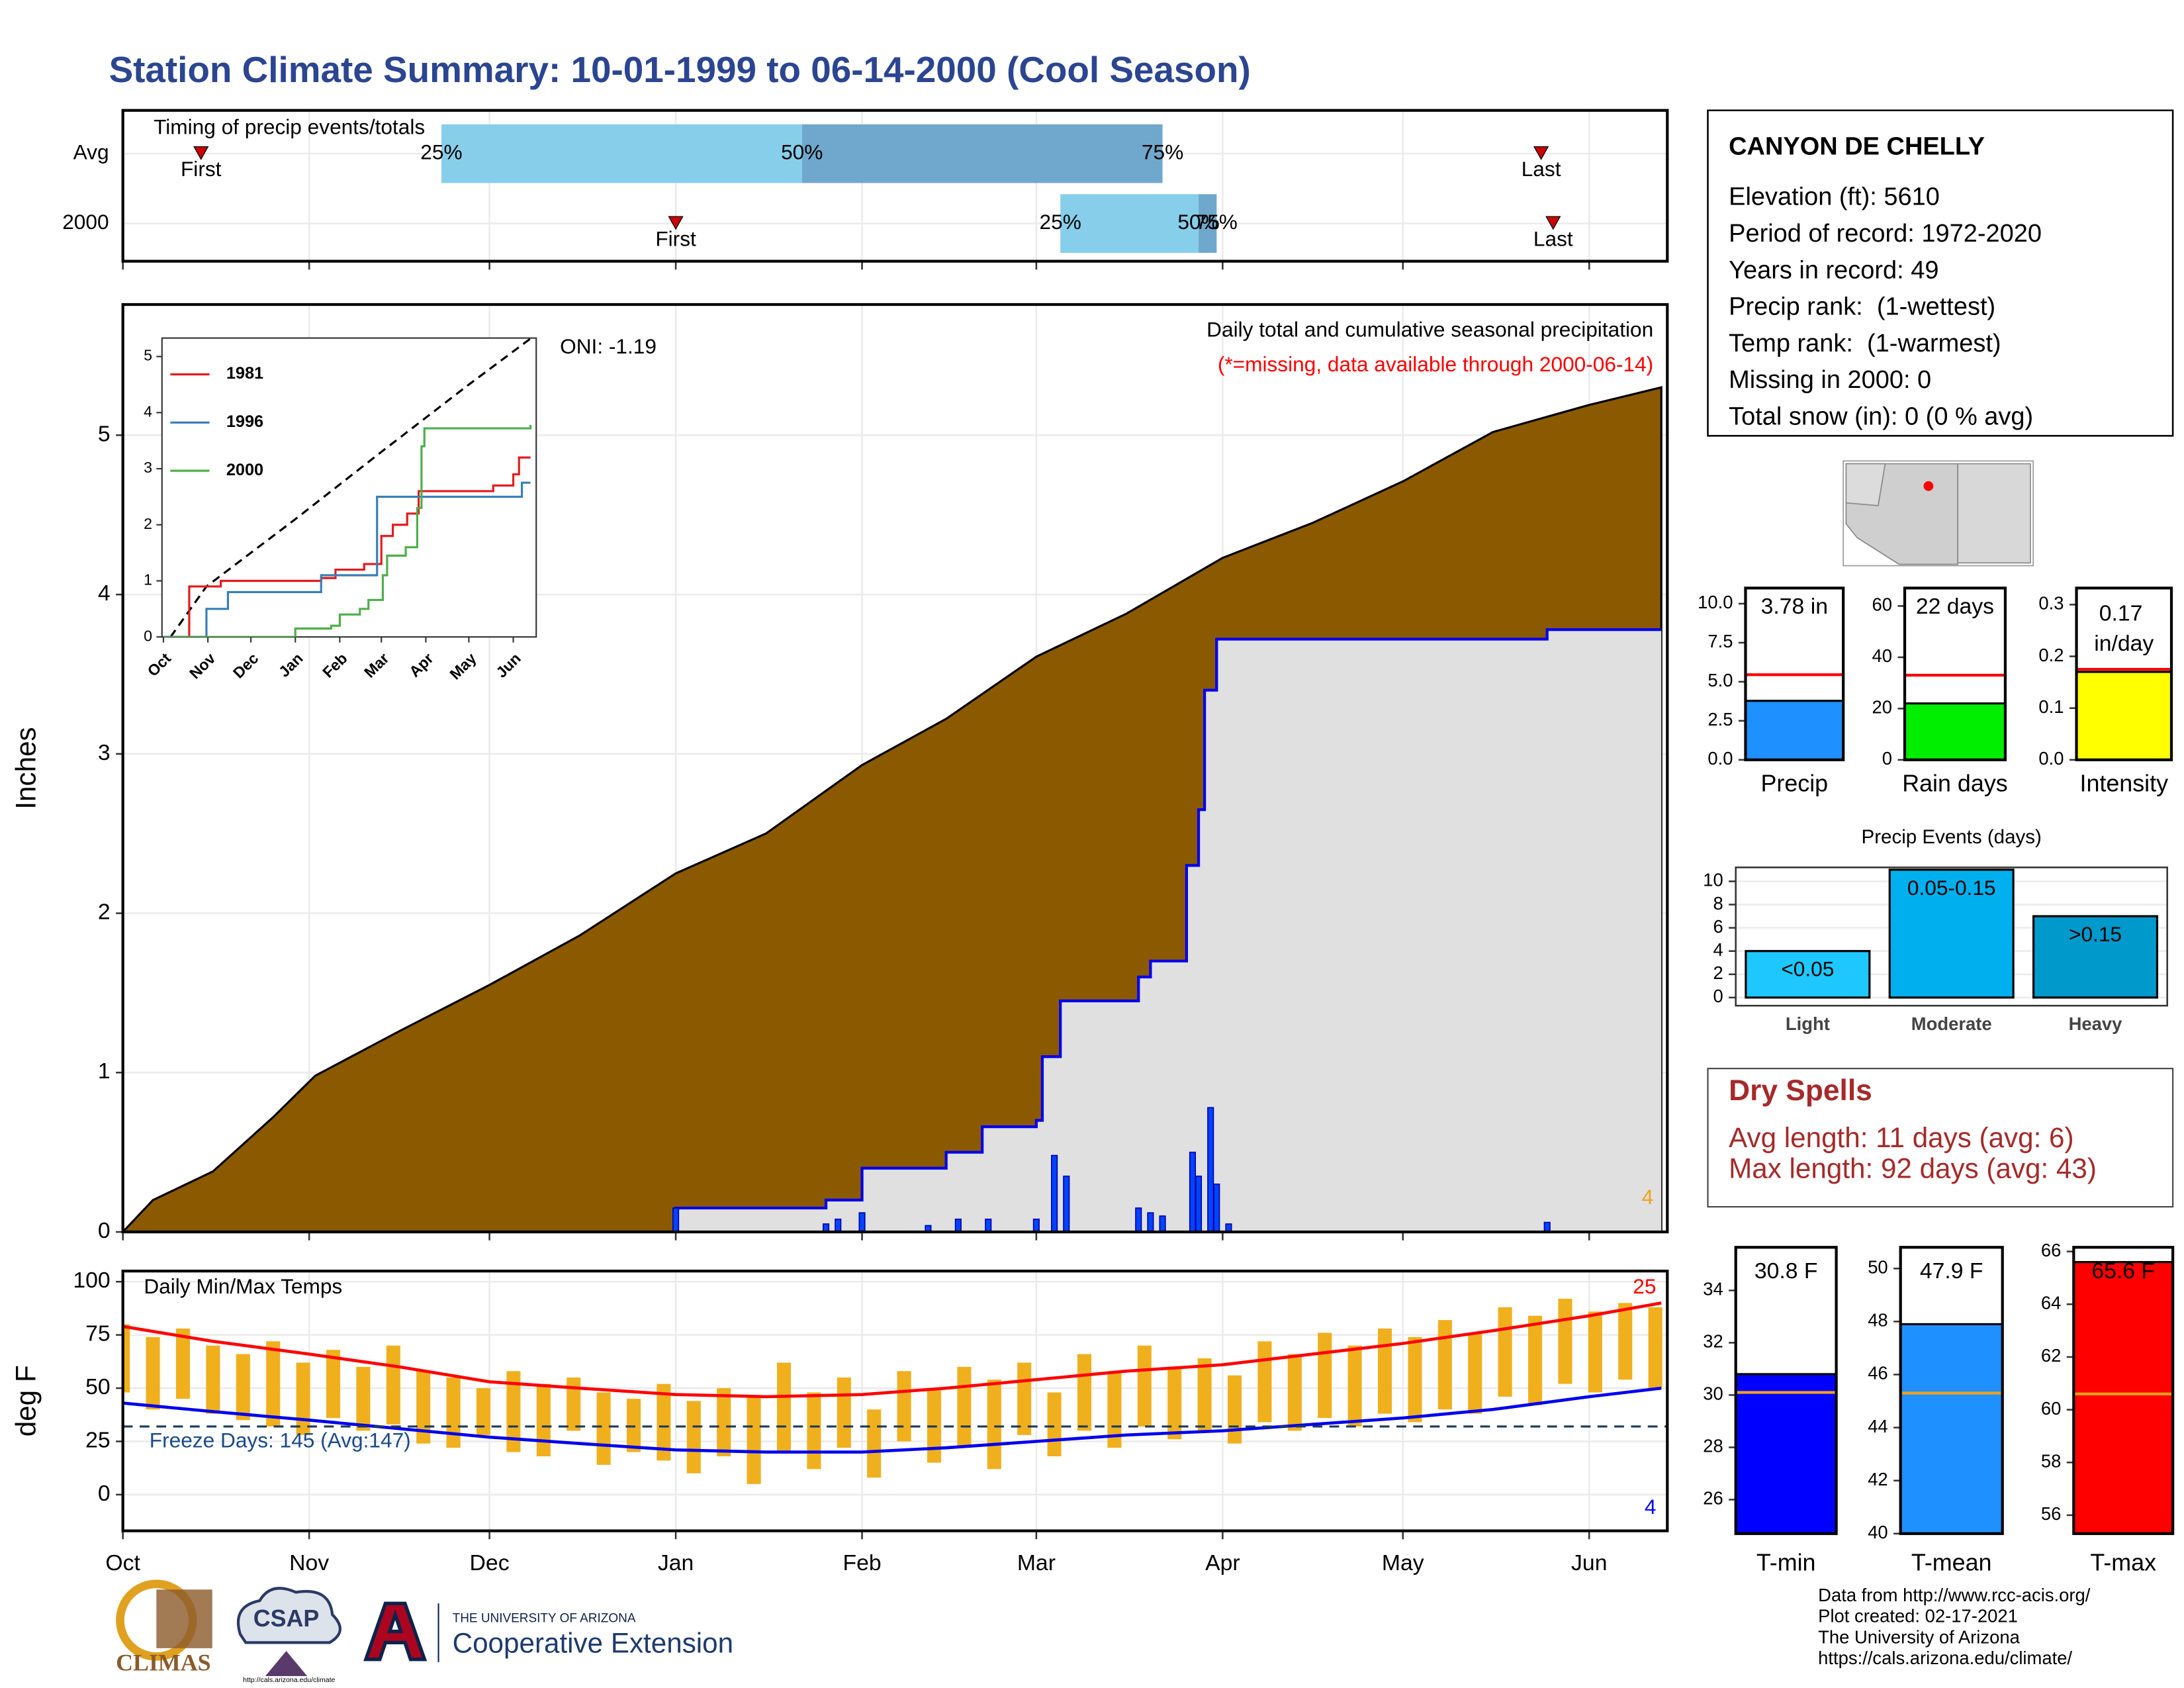 The height and width of the screenshot is (1688, 2184). I want to click on quantile-bar, so click(982, 153).